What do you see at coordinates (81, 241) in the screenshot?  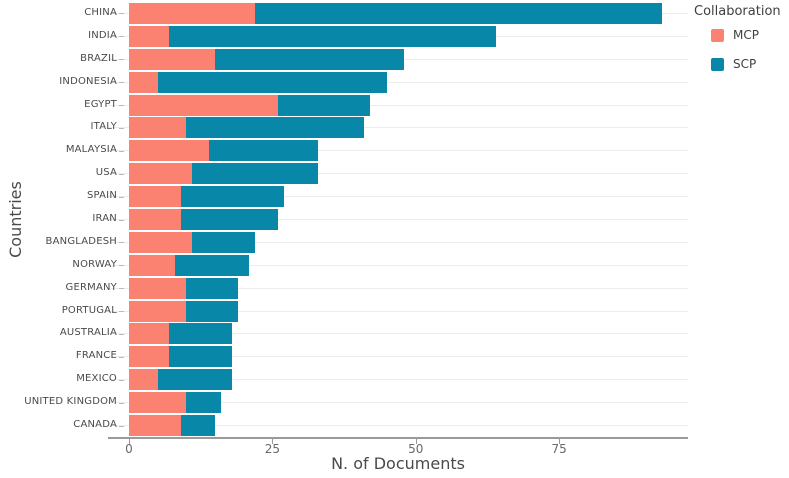 I see `country-label: BANGLADESH` at bounding box center [81, 241].